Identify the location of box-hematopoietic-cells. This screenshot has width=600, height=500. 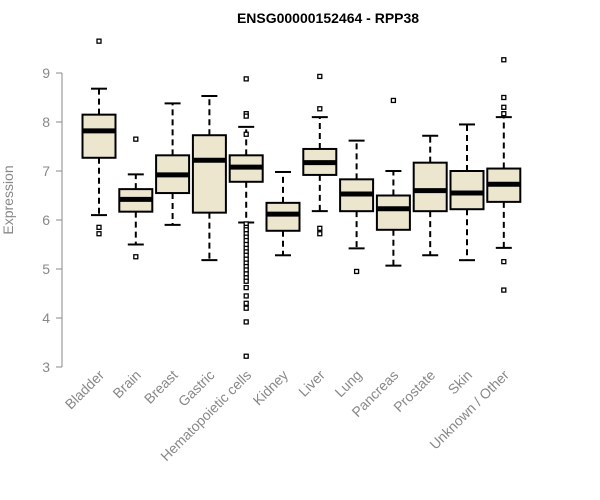
(246, 217).